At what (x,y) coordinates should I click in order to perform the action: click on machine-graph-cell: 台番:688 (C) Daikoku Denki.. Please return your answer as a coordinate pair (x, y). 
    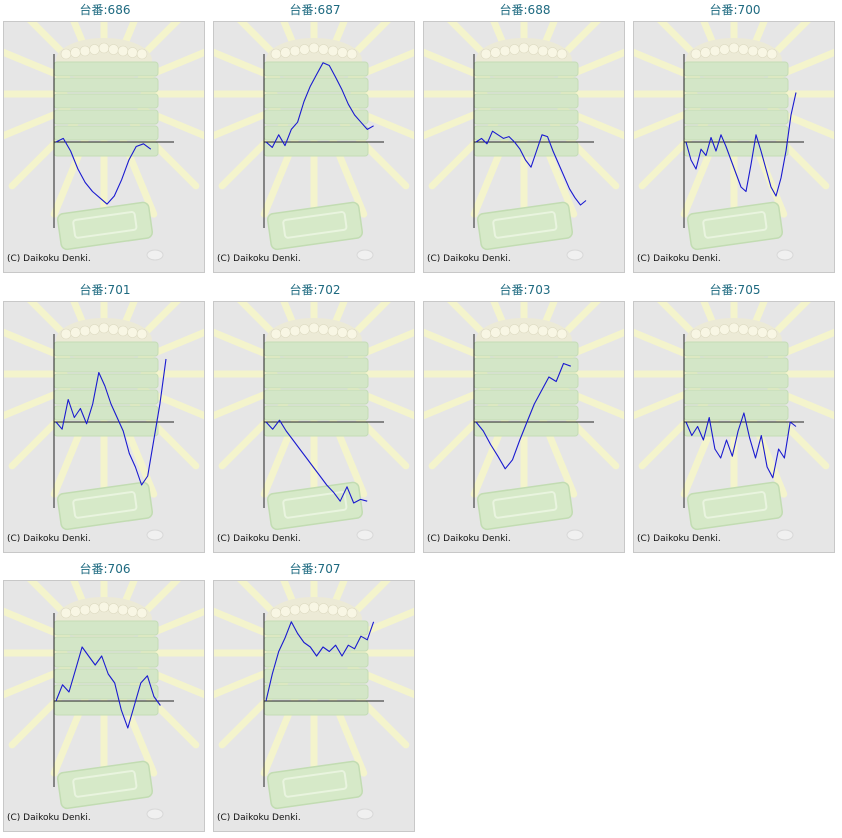
    Looking at the image, I should click on (525, 136).